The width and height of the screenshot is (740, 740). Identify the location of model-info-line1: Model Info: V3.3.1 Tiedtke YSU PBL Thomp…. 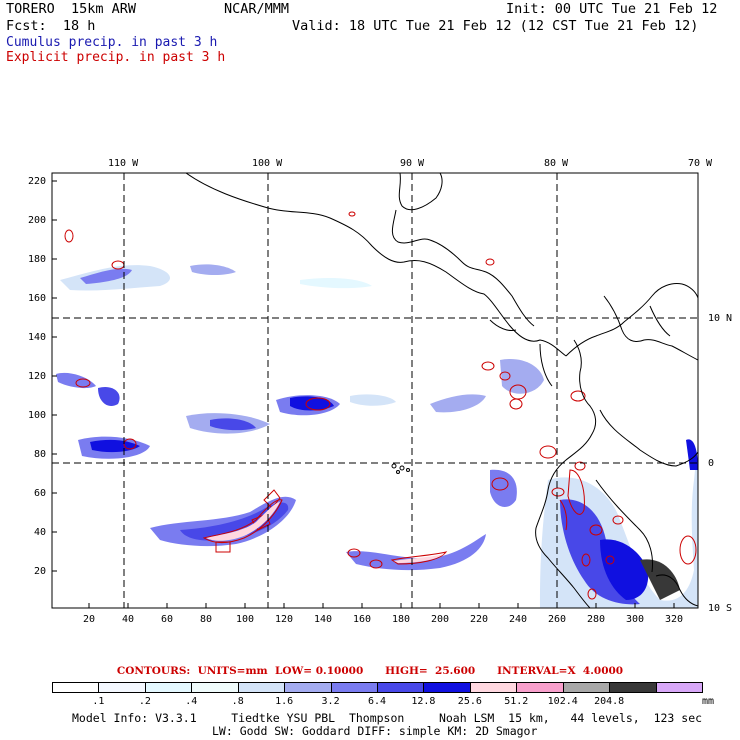
(387, 718).